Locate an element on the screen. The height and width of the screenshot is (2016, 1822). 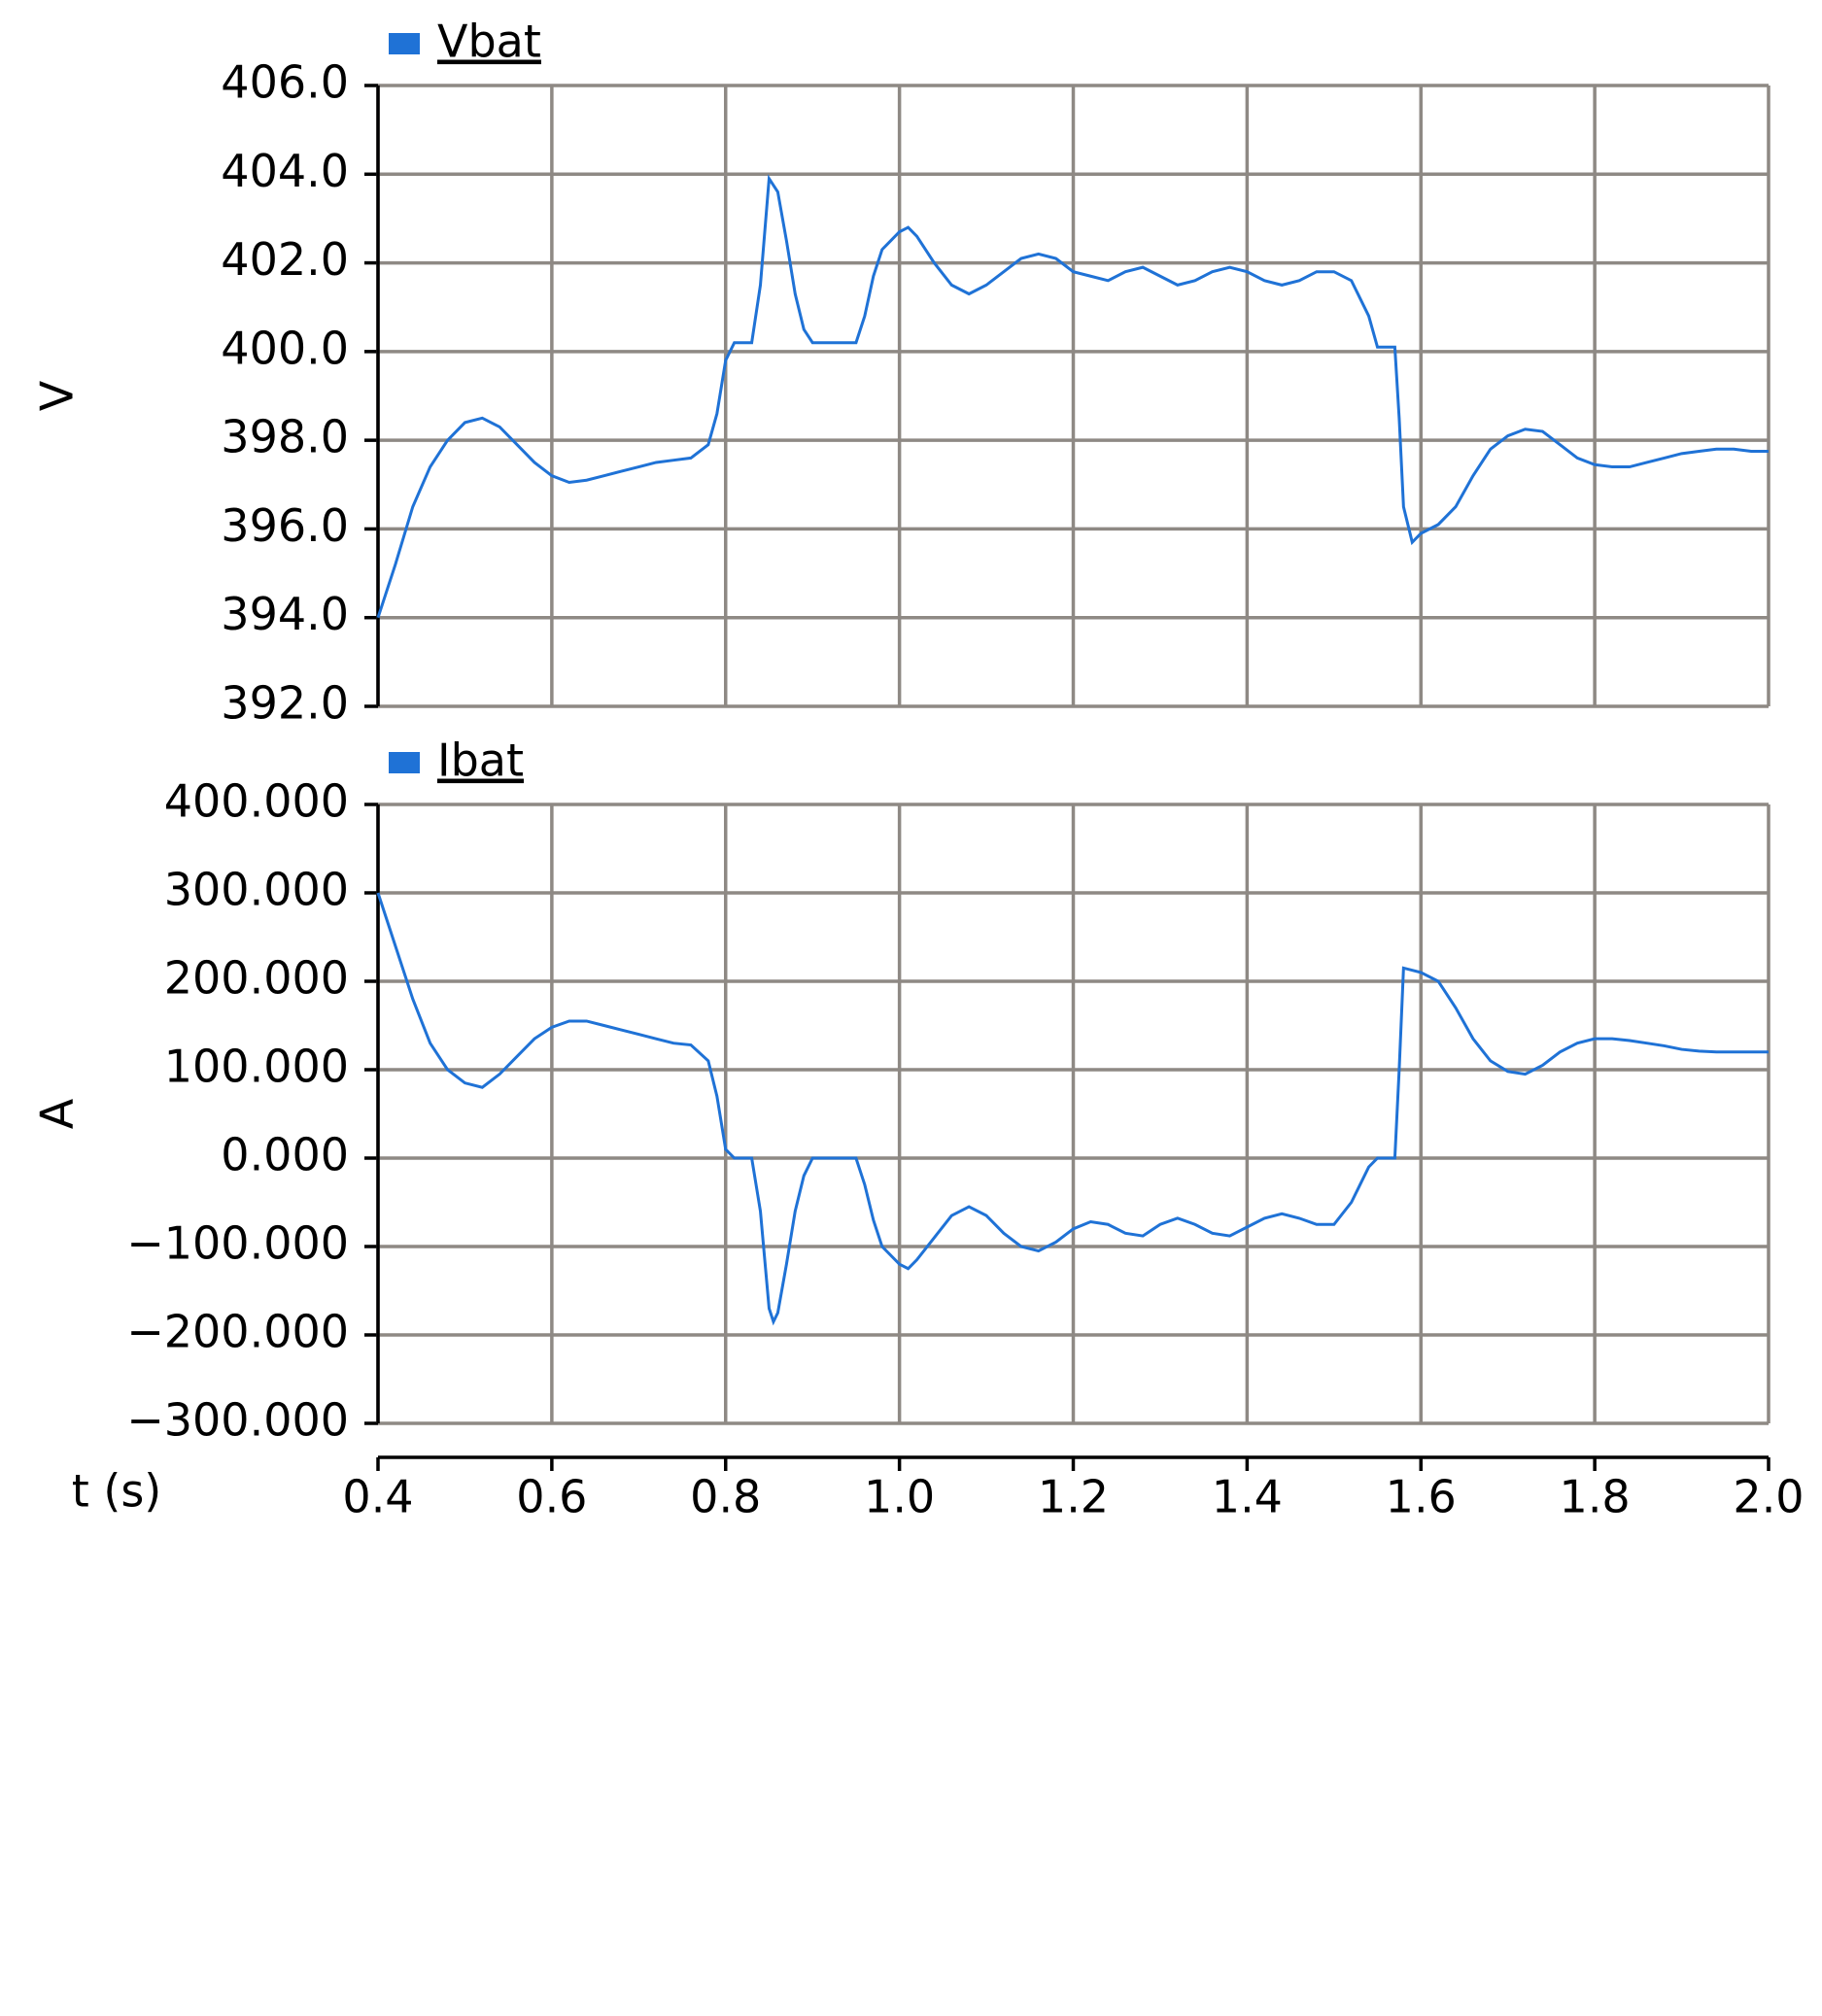
x-axis-label: t (s) is located at coordinates (117, 1492).